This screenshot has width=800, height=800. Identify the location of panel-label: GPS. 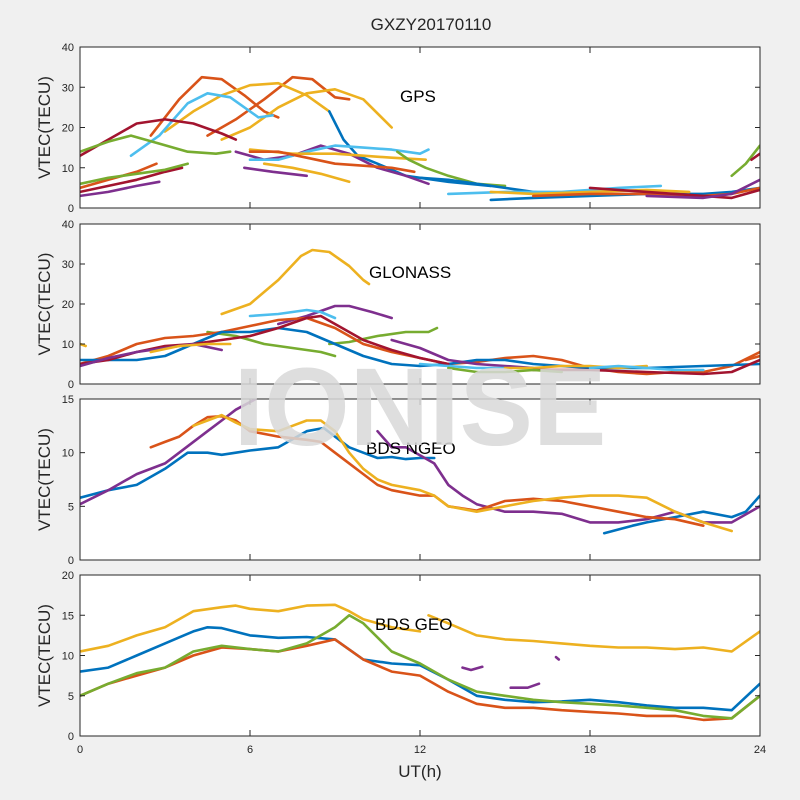
(418, 96).